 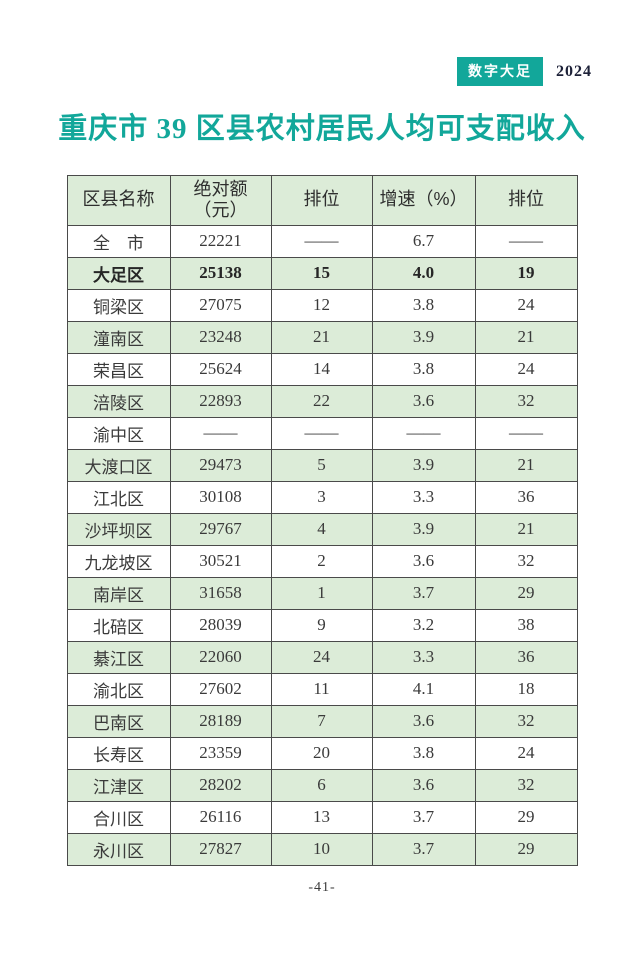 I want to click on cell-name: 永川区, so click(x=118, y=849).